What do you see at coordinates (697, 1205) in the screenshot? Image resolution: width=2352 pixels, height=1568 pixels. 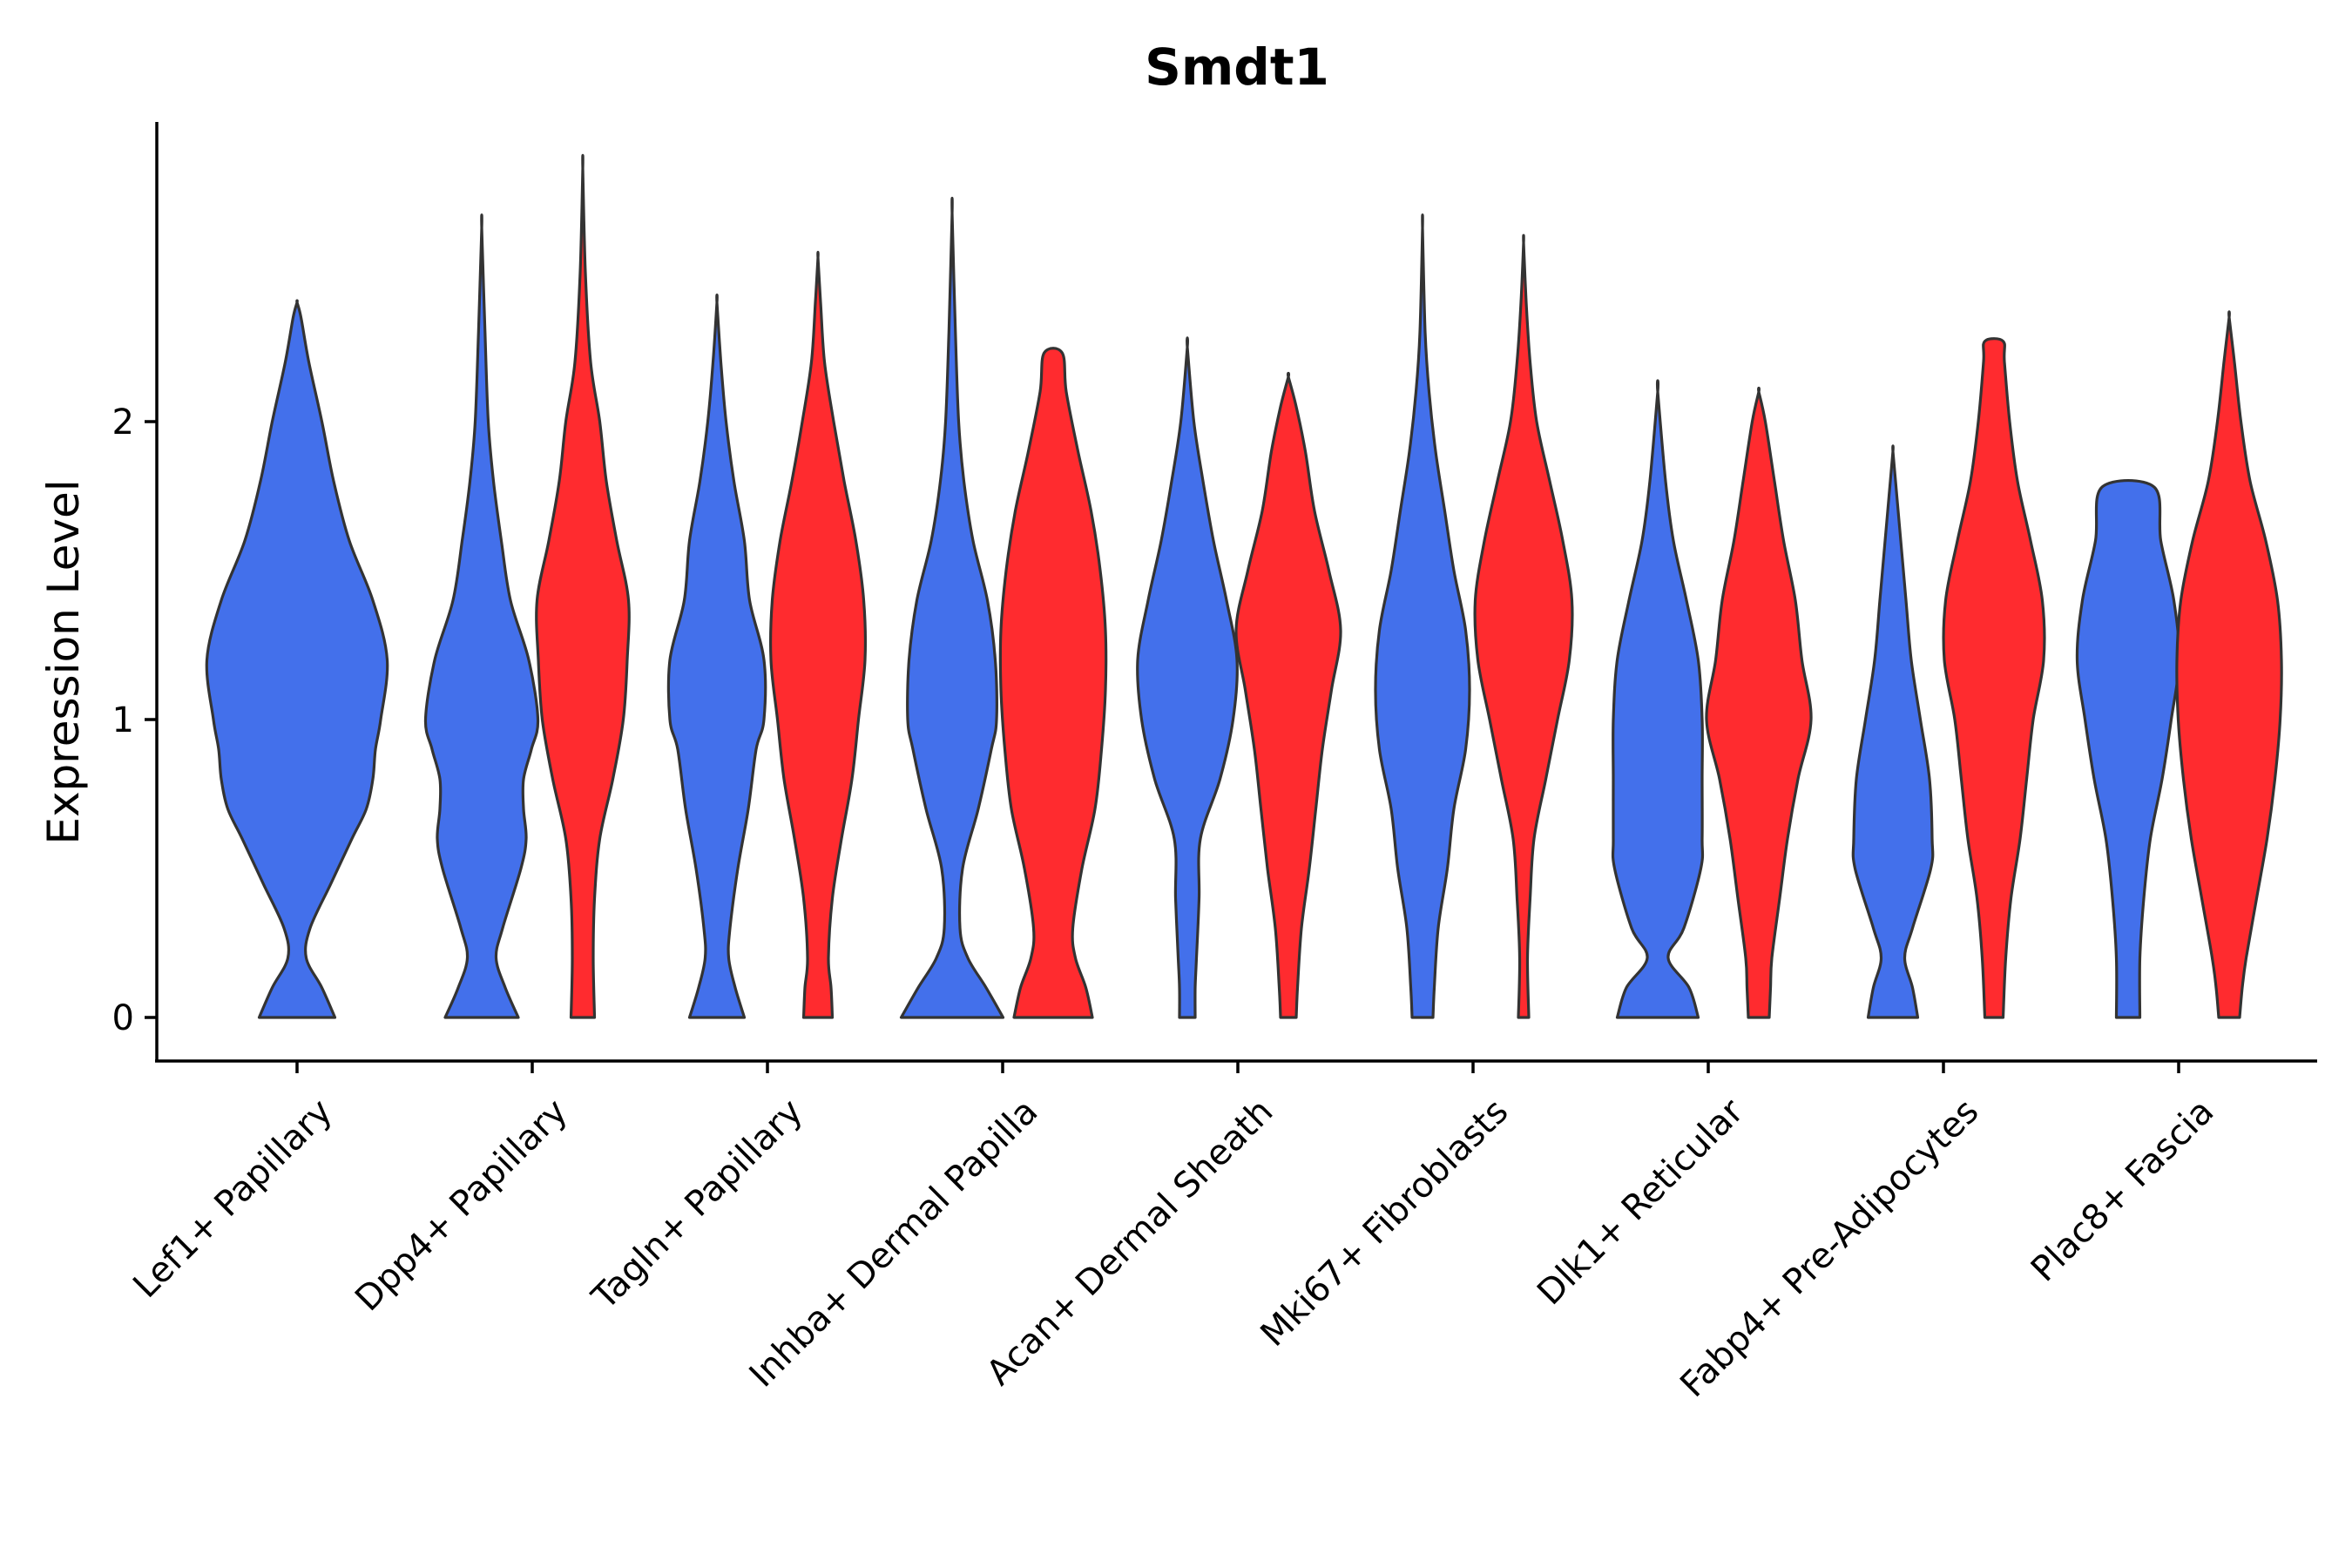 I see `x-category-label: Tagln+ Papillary` at bounding box center [697, 1205].